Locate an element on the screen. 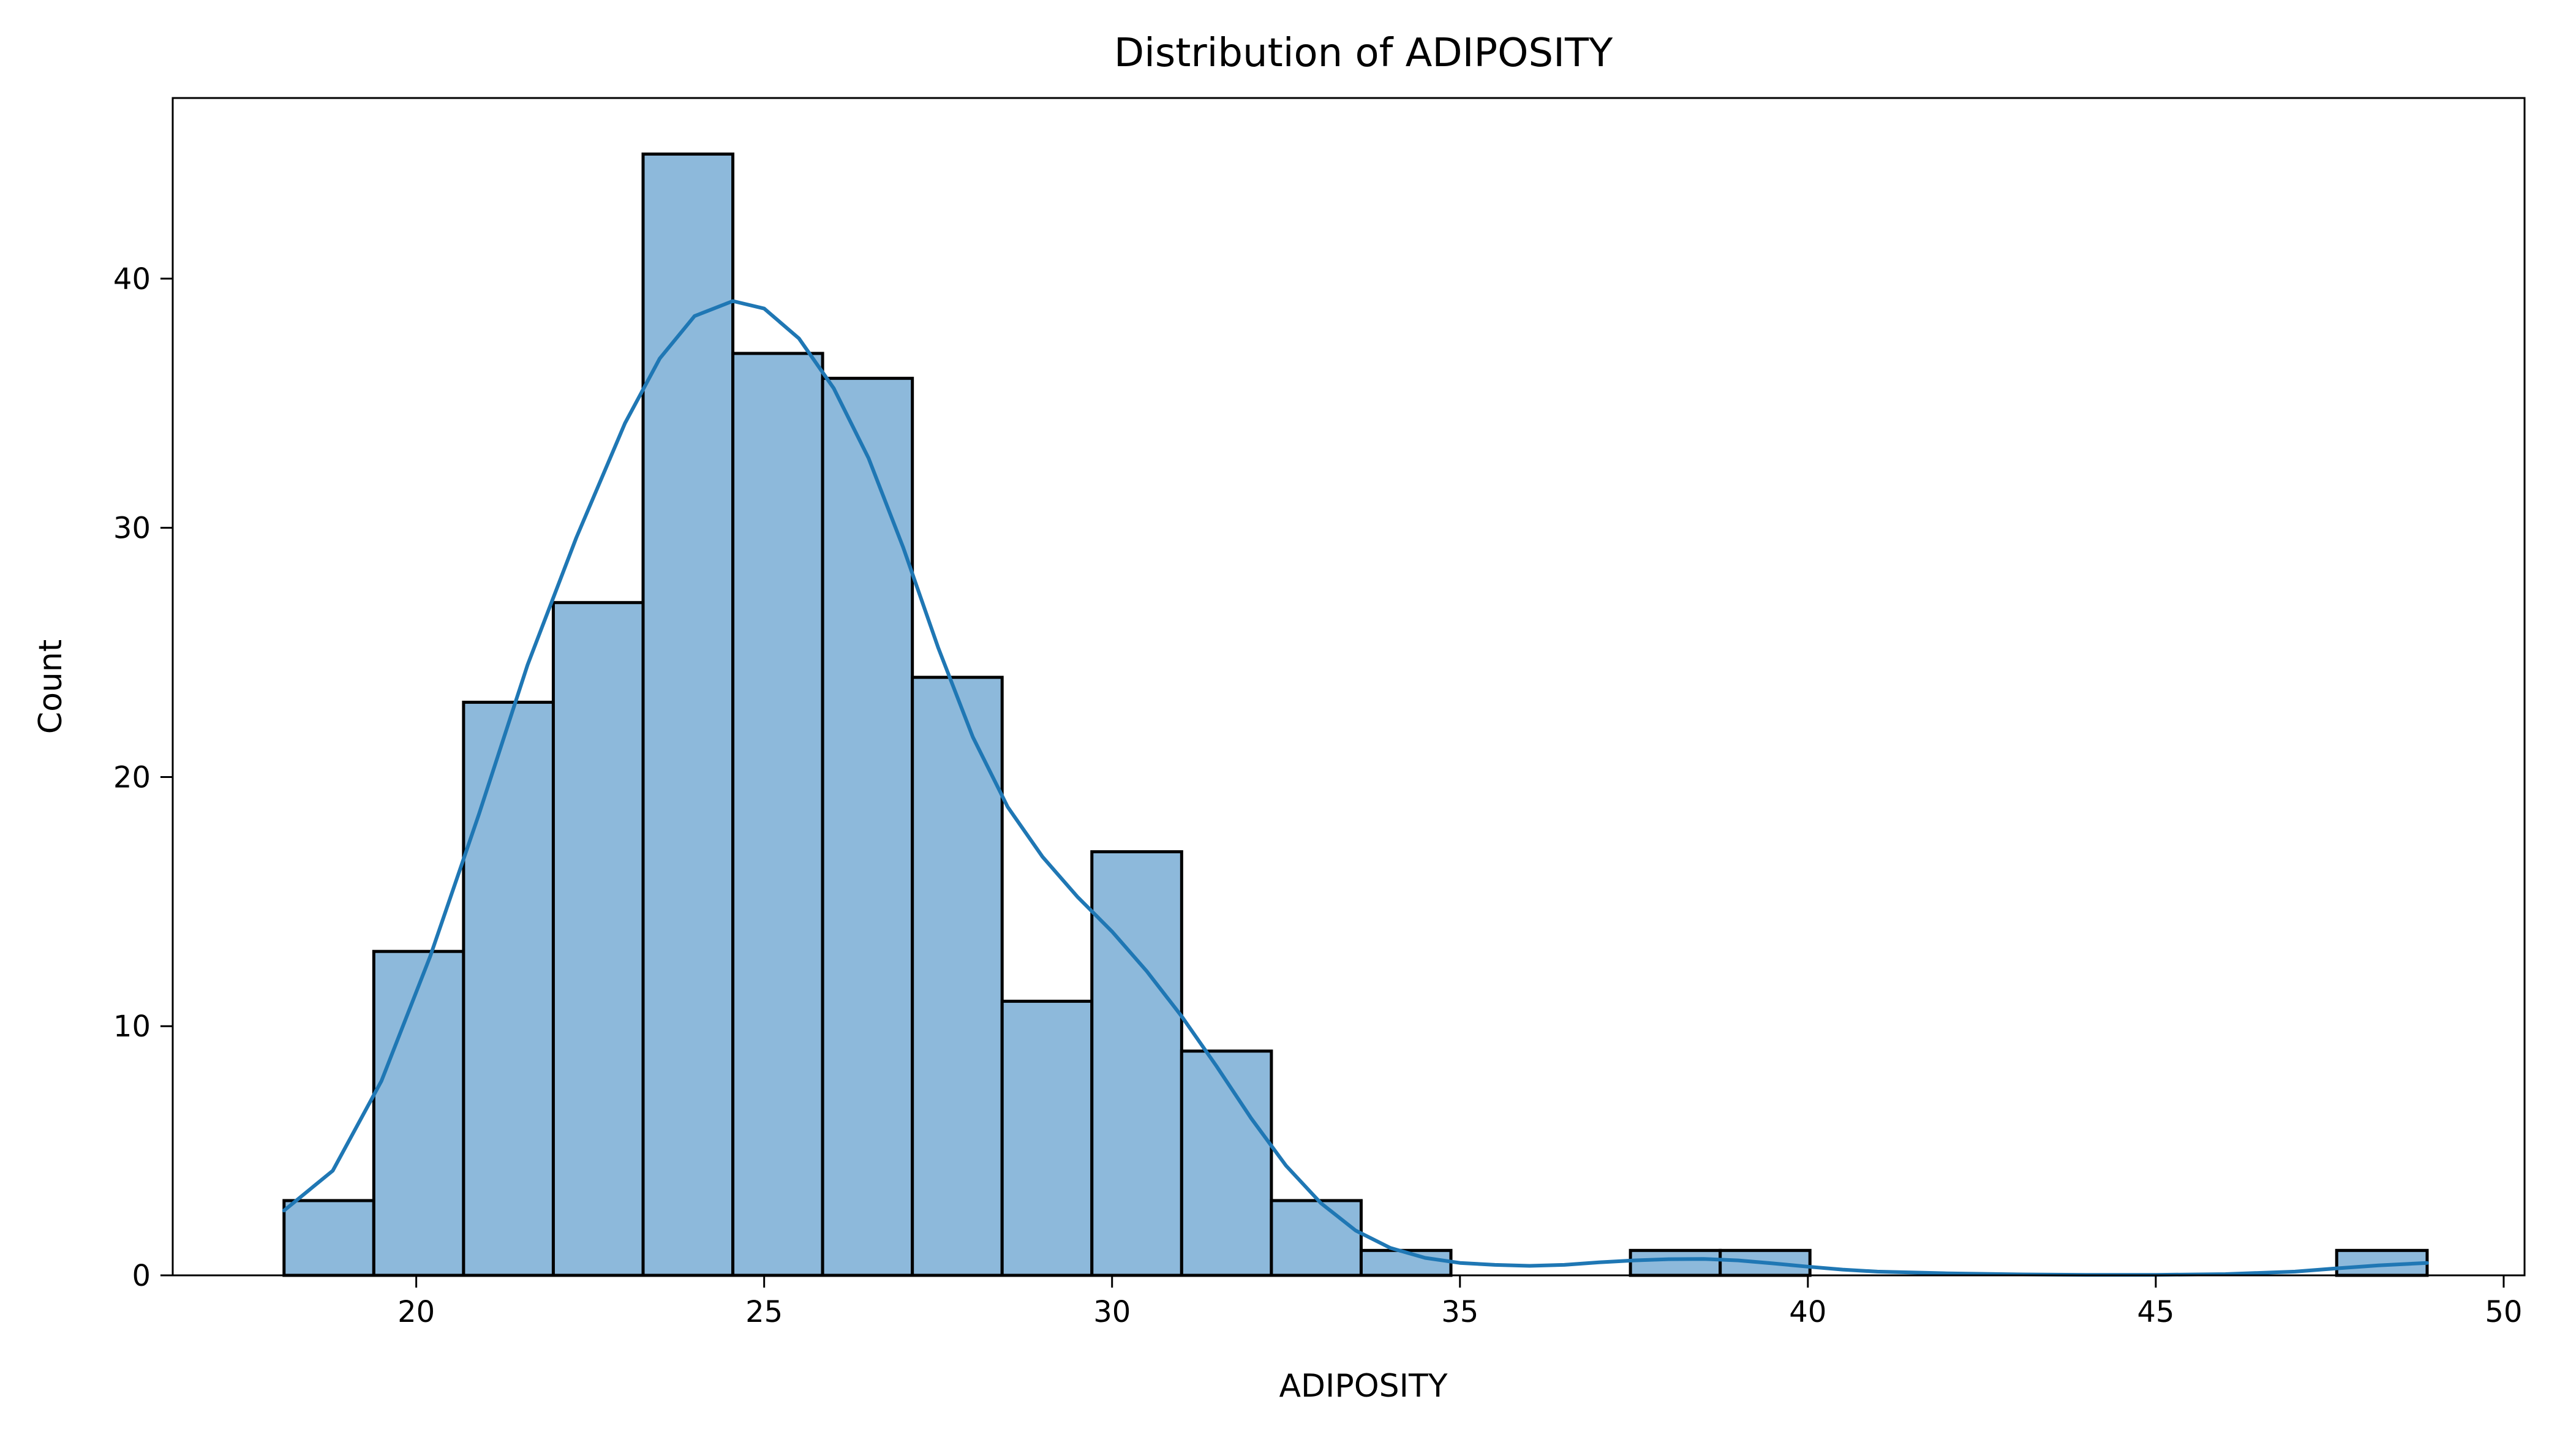 The height and width of the screenshot is (1434, 2576). x-tick-label-45: 45 is located at coordinates (2155, 1312).